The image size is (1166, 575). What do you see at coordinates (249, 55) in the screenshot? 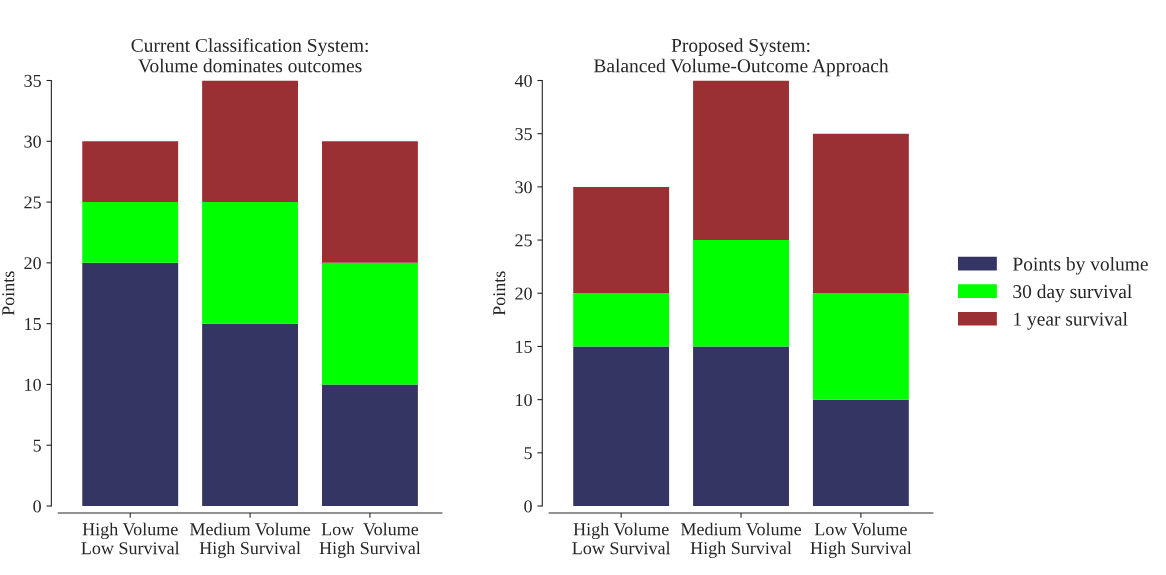
I see `chart-title: Current Classification System: Volume dominates outcomes` at bounding box center [249, 55].